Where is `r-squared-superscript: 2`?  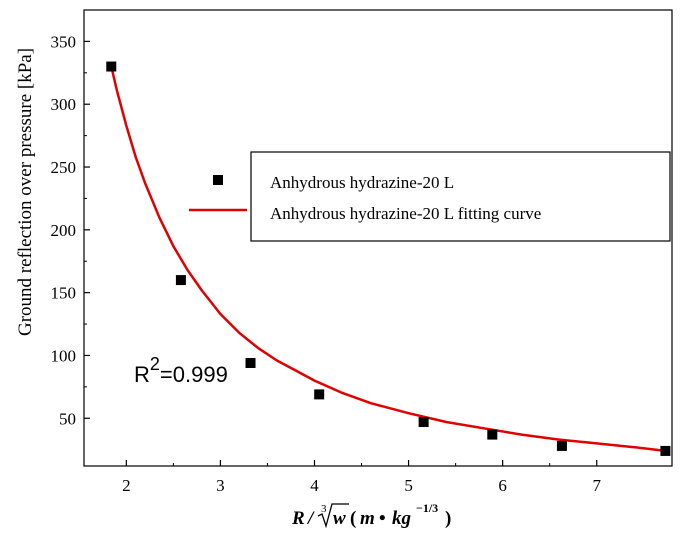 r-squared-superscript: 2 is located at coordinates (155, 364).